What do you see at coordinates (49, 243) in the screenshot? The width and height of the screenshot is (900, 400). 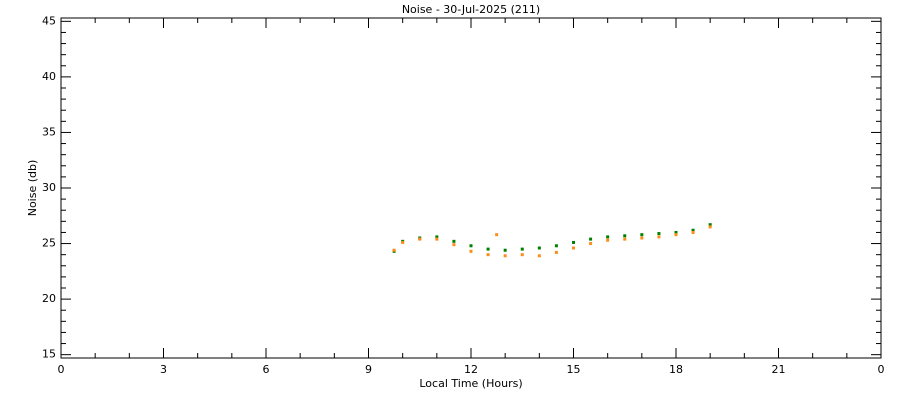 I see `y-tick-label: 25` at bounding box center [49, 243].